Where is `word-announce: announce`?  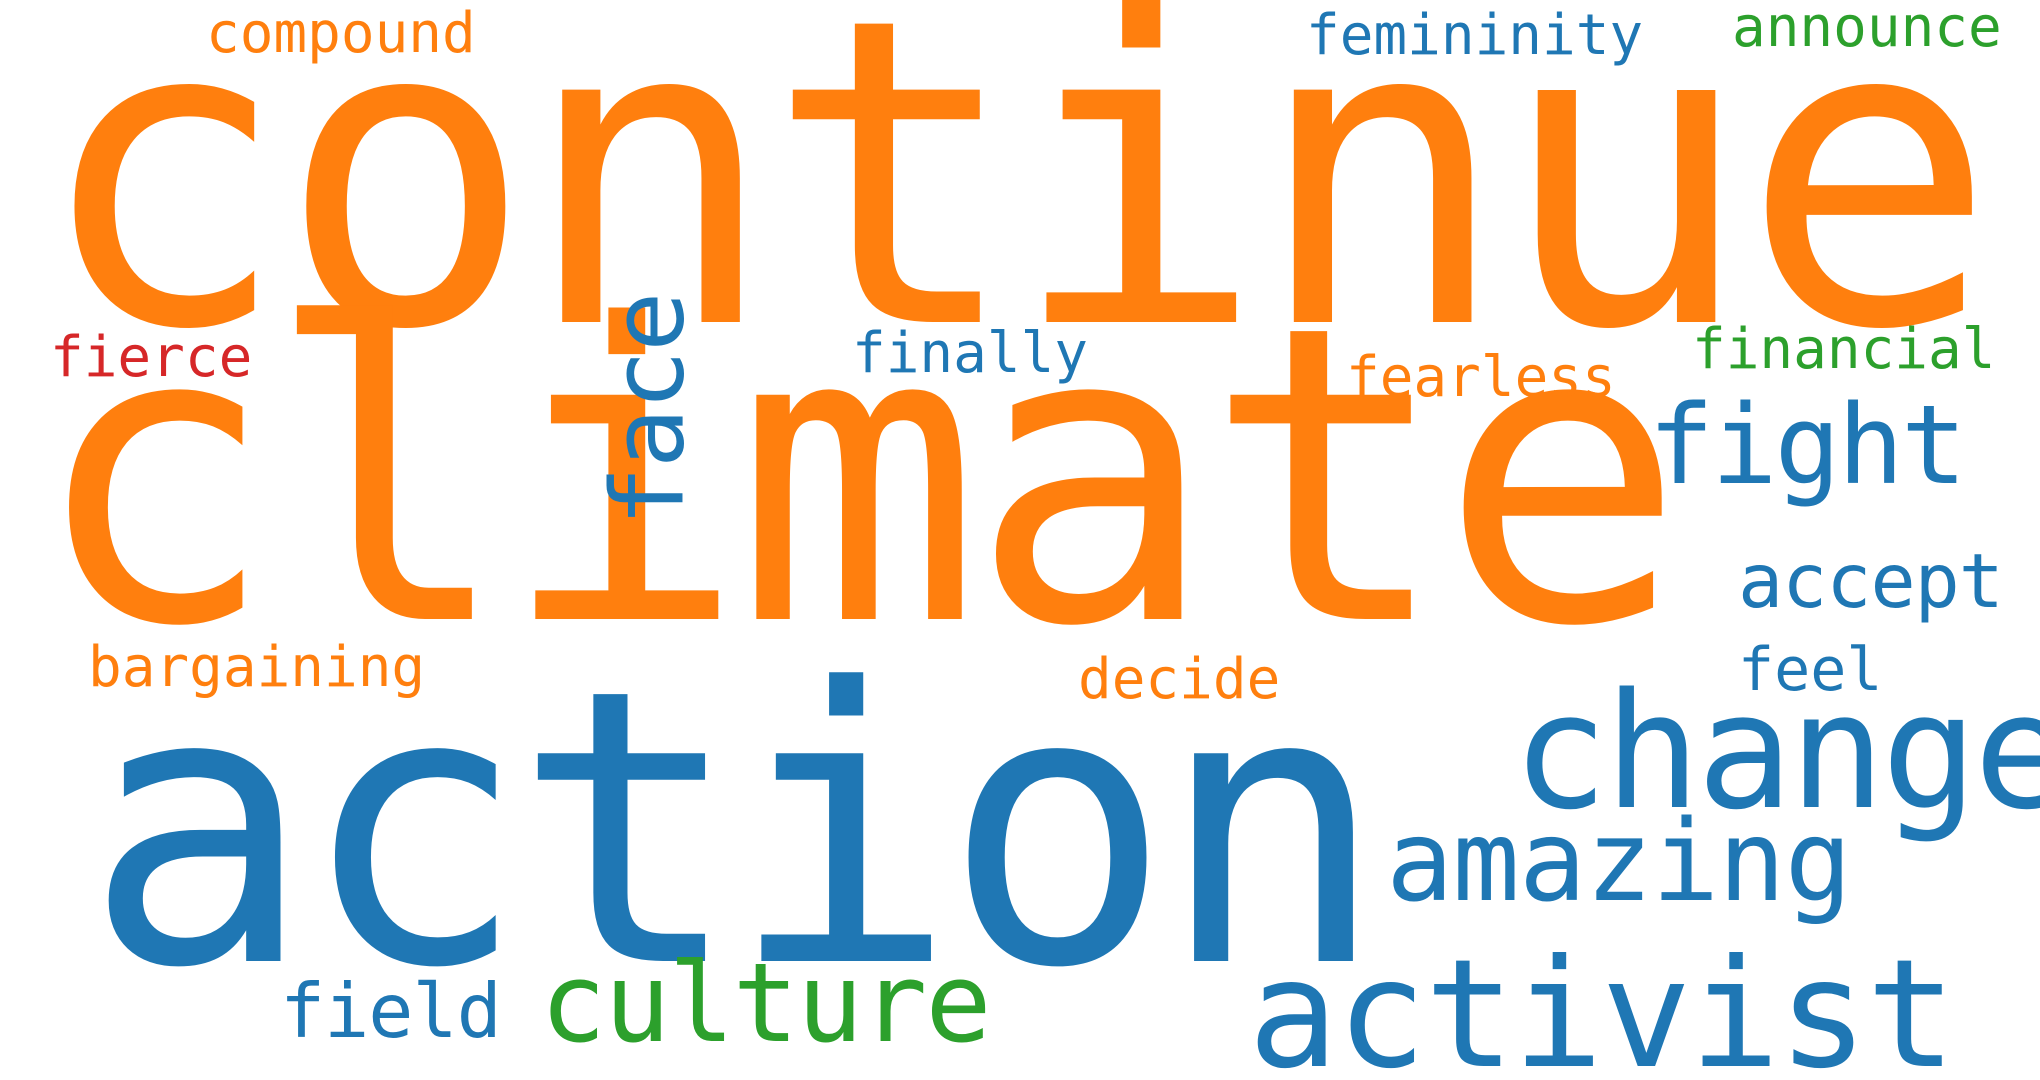 word-announce: announce is located at coordinates (1867, 30).